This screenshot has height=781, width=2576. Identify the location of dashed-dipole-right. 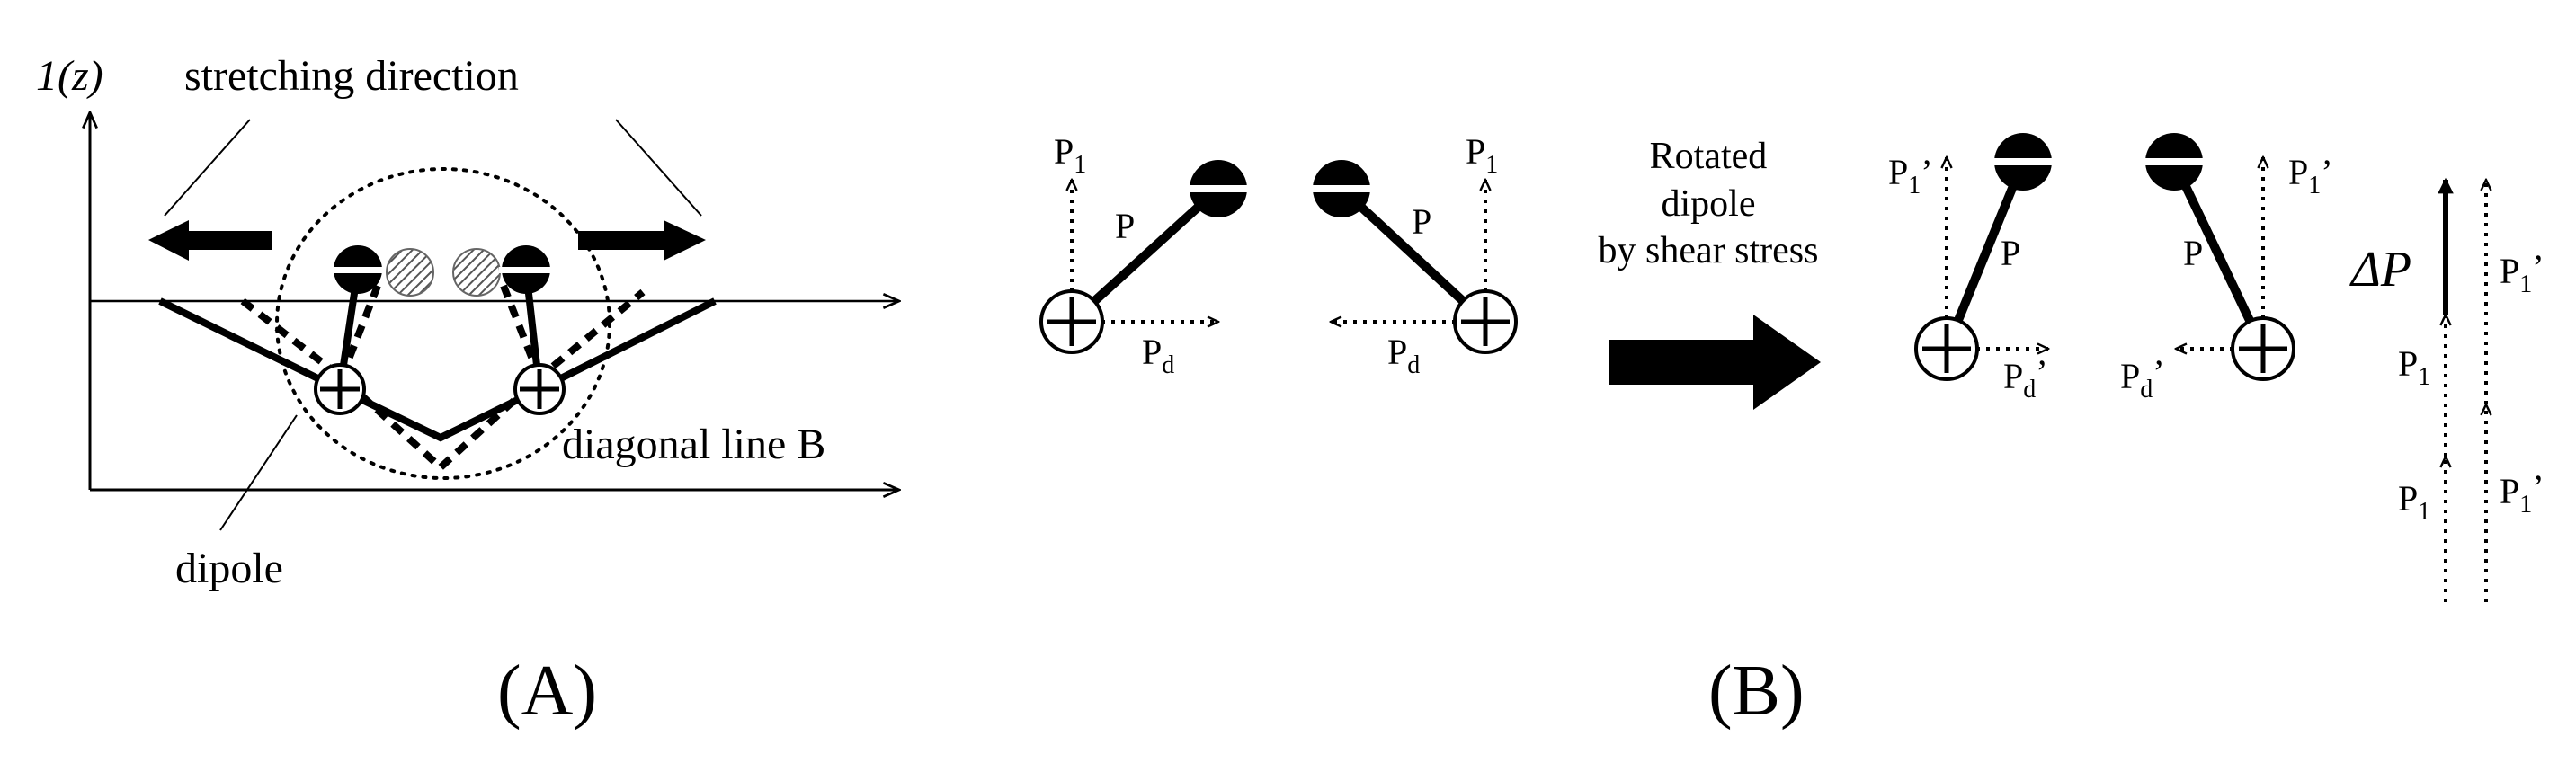
(521, 332).